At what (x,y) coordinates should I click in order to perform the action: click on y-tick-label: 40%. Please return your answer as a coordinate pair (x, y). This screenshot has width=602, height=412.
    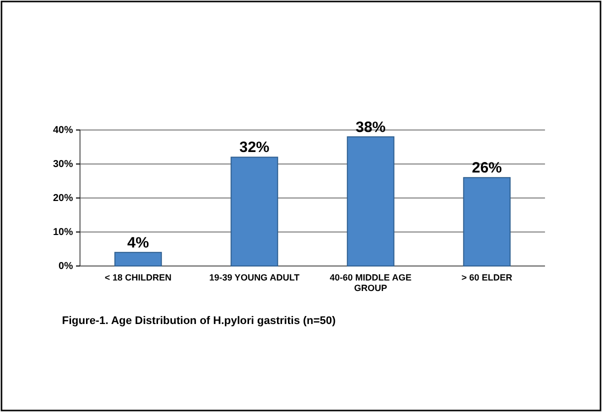
    Looking at the image, I should click on (63, 130).